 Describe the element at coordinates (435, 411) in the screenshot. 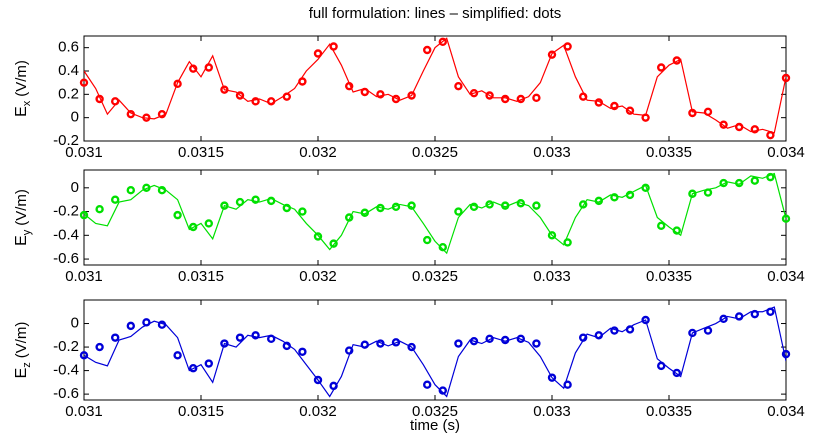

I see `x-tick-label: 0.0325` at that location.